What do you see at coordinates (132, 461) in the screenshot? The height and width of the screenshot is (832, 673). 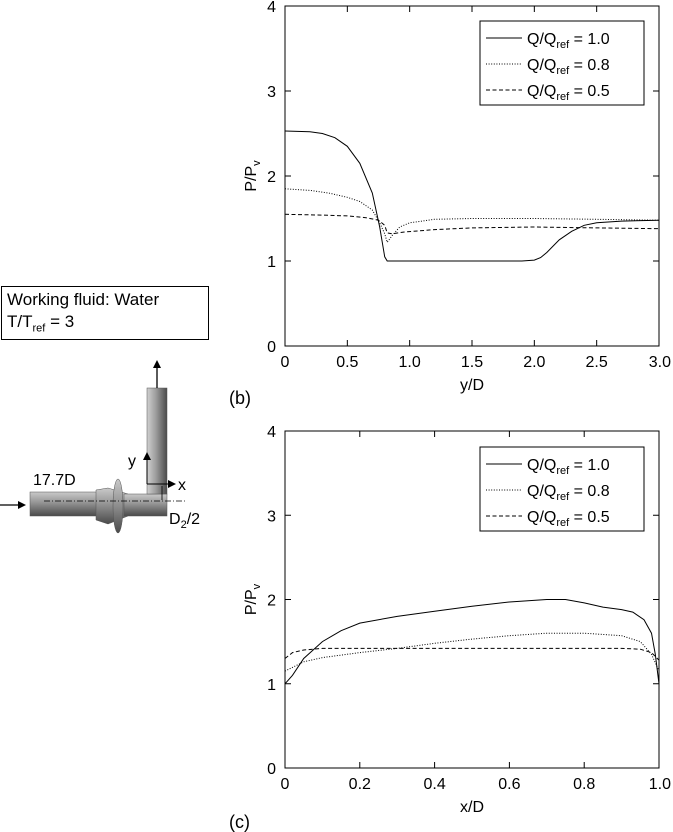 I see `y-axis-label: y` at bounding box center [132, 461].